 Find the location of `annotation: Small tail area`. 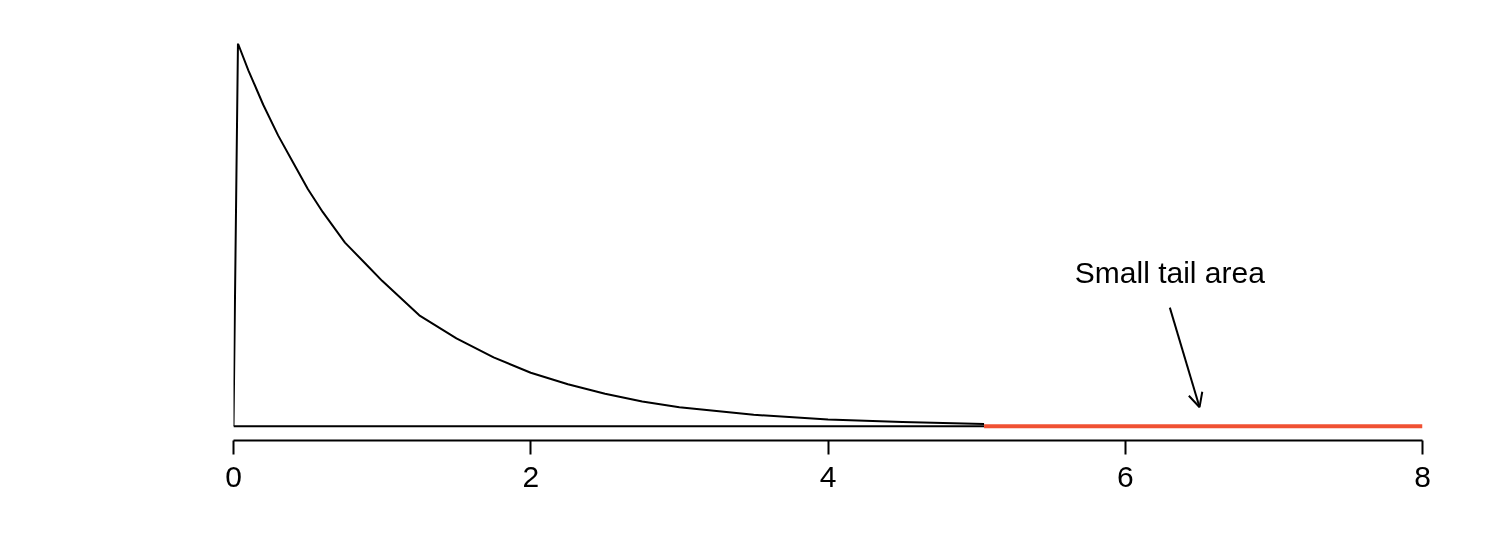

annotation: Small tail area is located at coordinates (1170, 272).